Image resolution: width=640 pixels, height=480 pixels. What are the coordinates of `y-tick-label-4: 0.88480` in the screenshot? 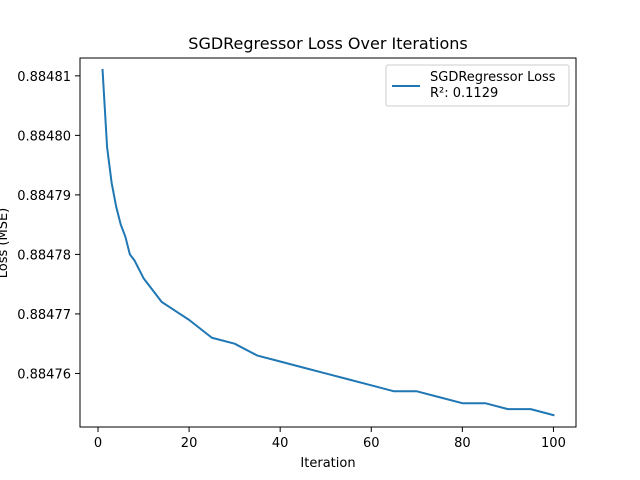 It's located at (44, 136).